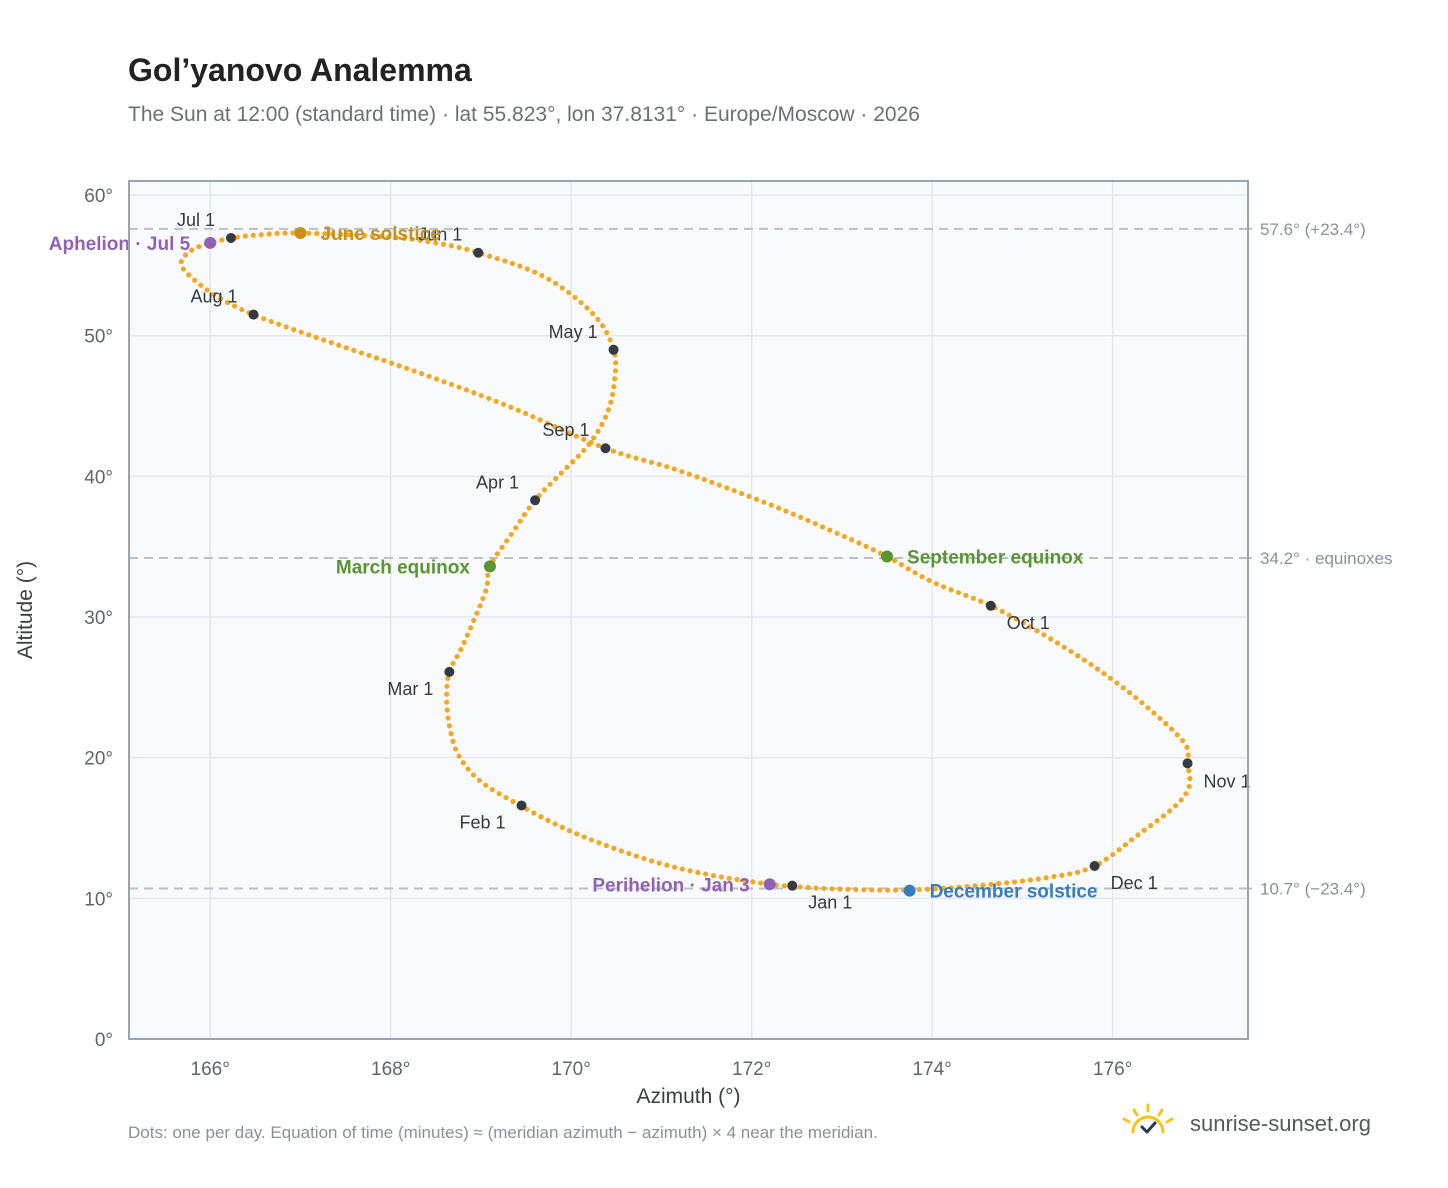 The height and width of the screenshot is (1188, 1448). Describe the element at coordinates (573, 332) in the screenshot. I see `month-marker-label: May 1` at that location.